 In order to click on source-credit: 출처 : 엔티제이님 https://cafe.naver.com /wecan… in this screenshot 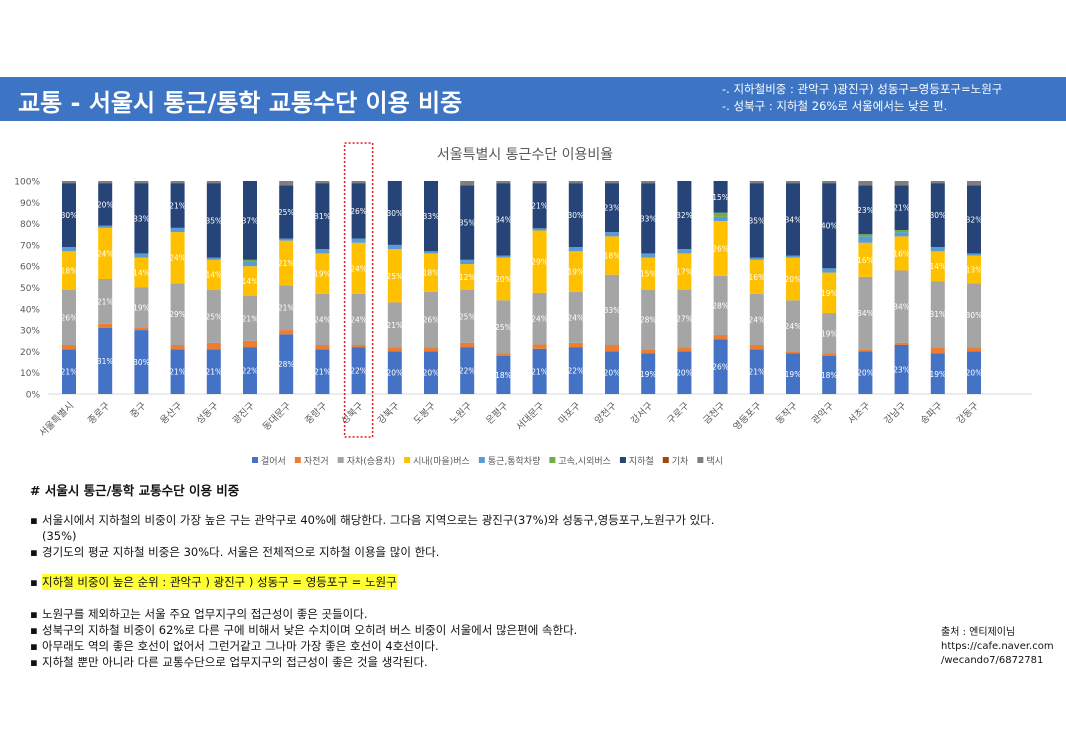, I will do `click(997, 647)`.